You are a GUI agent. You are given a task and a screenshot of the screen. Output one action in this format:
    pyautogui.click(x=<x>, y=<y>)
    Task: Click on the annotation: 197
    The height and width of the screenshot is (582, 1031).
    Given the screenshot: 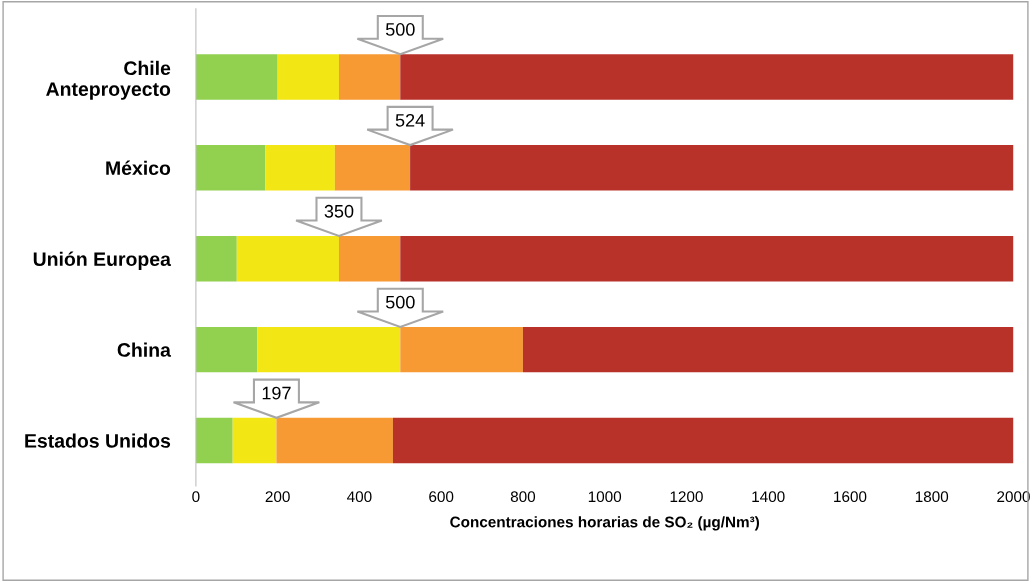 What is the action you would take?
    pyautogui.click(x=276, y=393)
    